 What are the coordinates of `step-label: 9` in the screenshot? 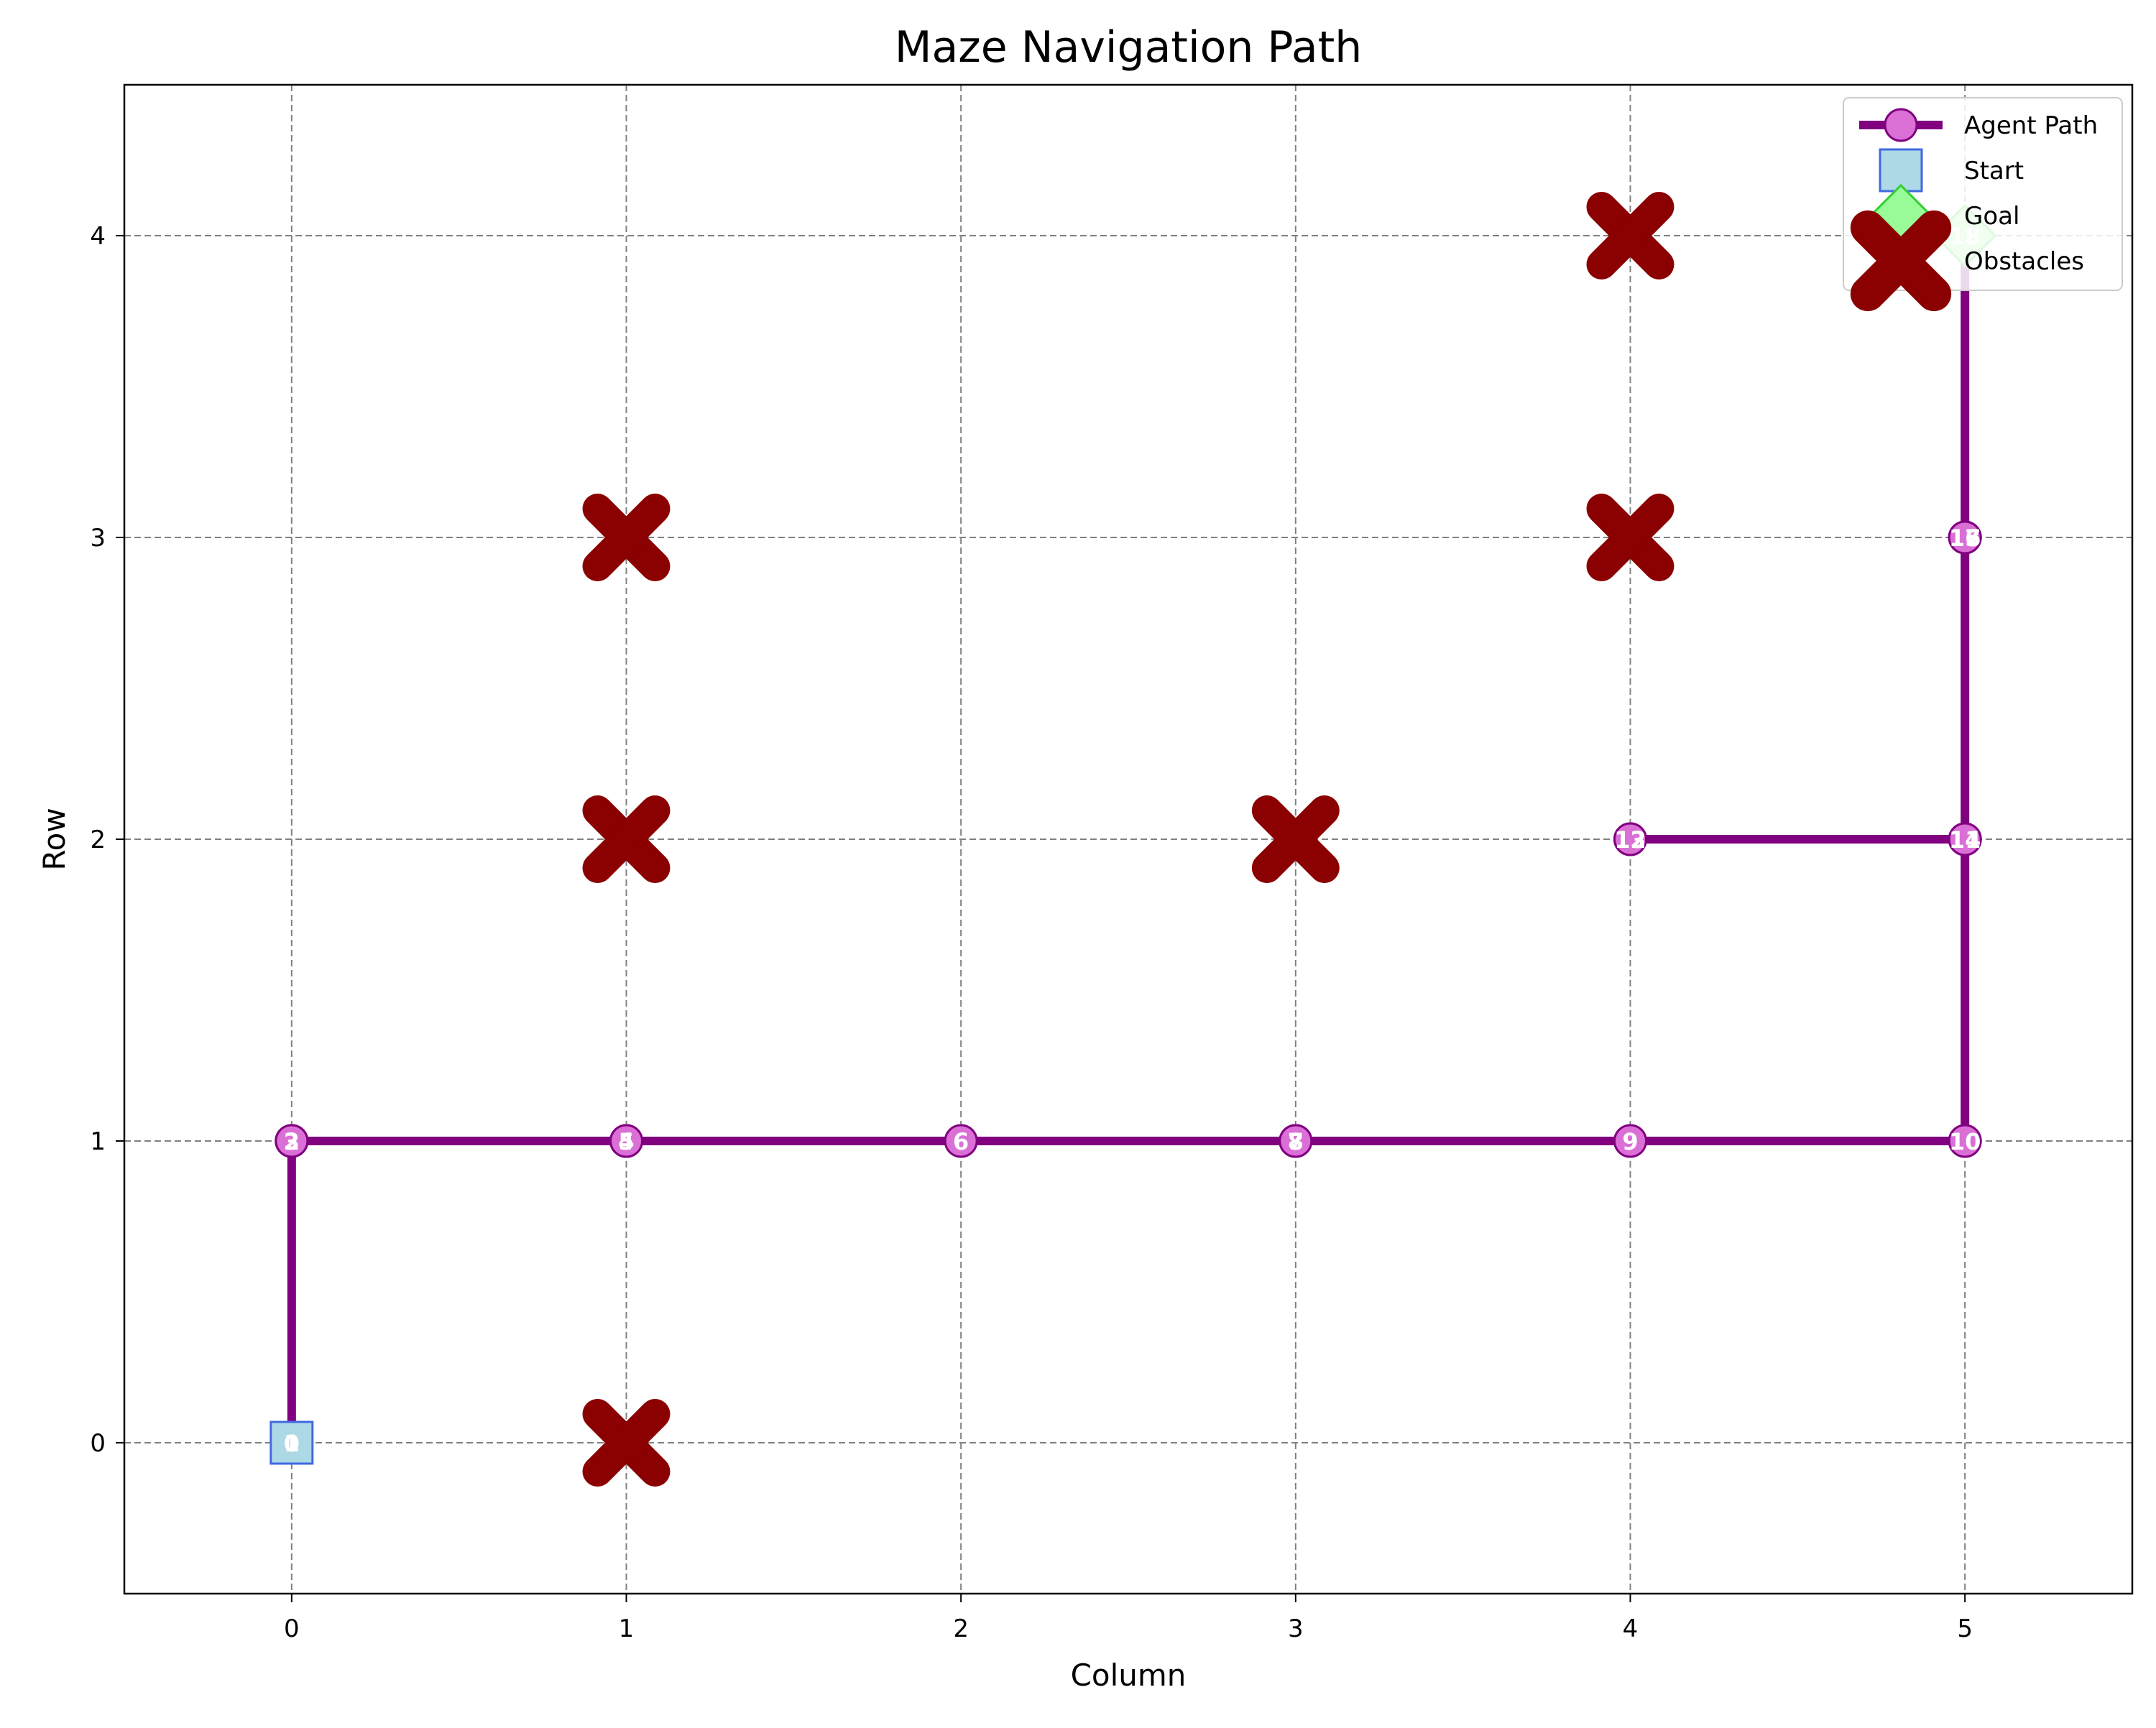 It's located at (1630, 1142).